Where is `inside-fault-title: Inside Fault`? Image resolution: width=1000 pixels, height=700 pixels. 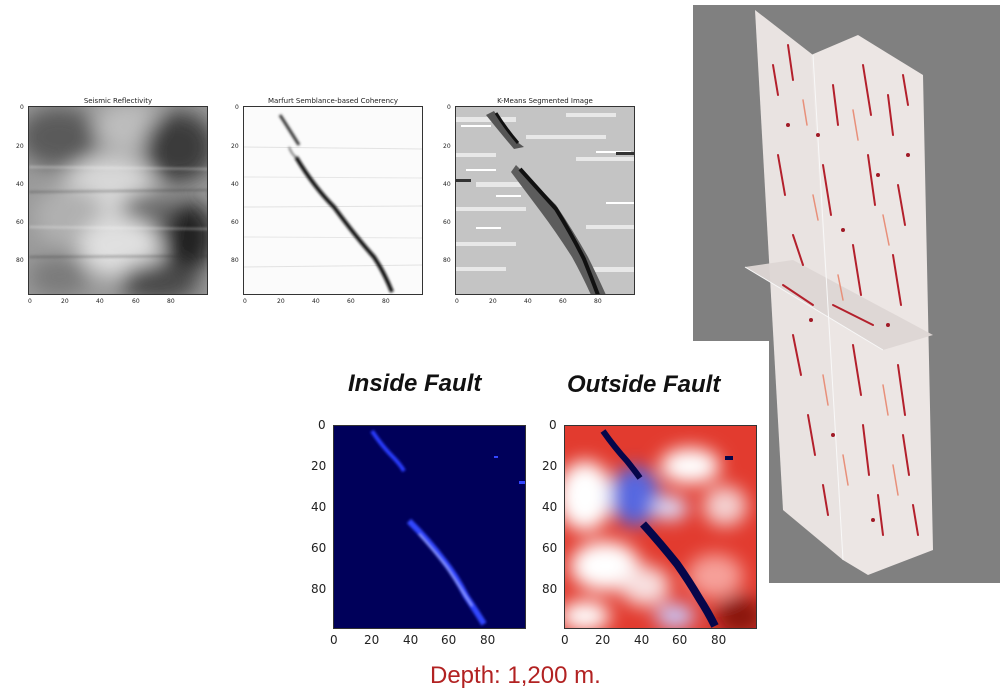
inside-fault-title: Inside Fault is located at coordinates (415, 383).